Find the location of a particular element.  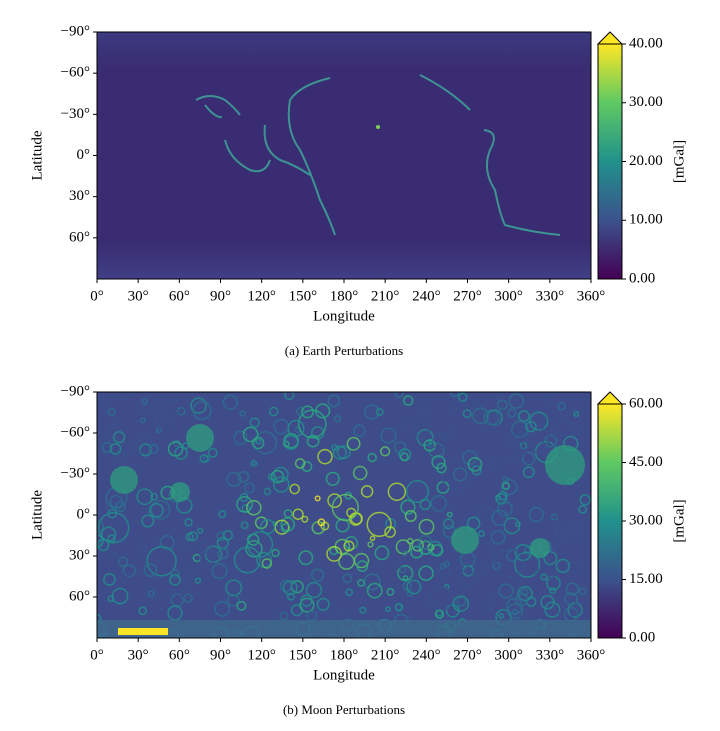

colorbar-tick-label: 60.00 is located at coordinates (646, 403).